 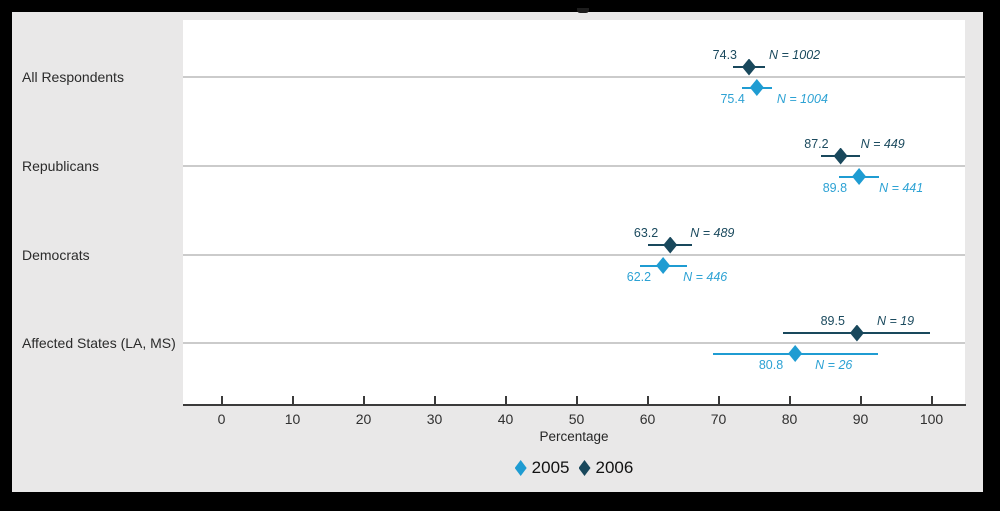 I want to click on x-tick-label: 40, so click(x=505, y=419).